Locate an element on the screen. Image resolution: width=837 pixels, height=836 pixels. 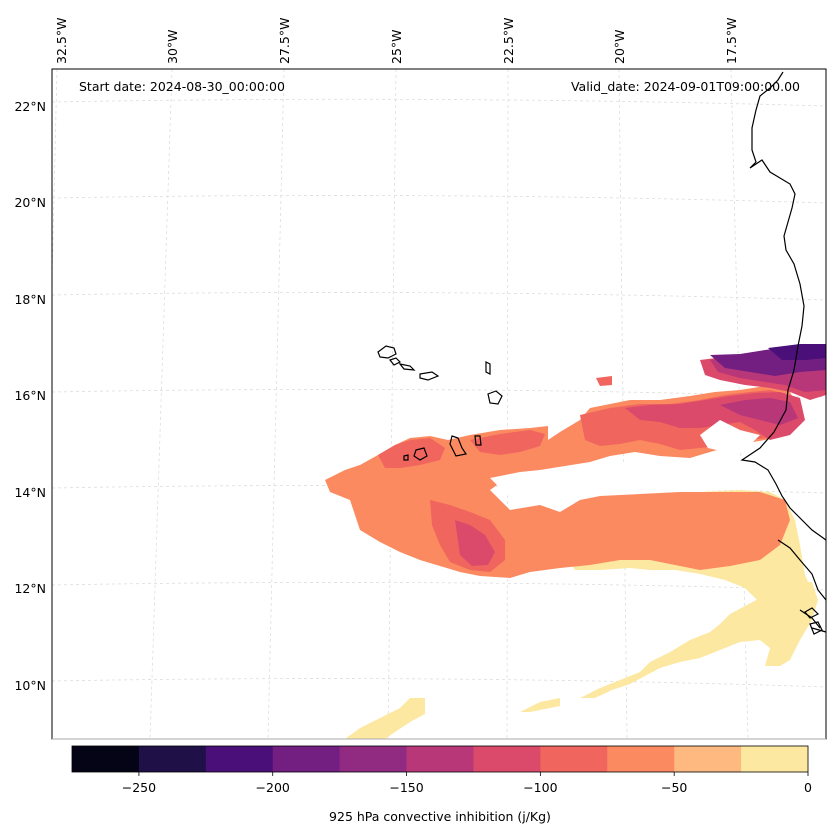
gridline-lat-22n is located at coordinates (439, 102).